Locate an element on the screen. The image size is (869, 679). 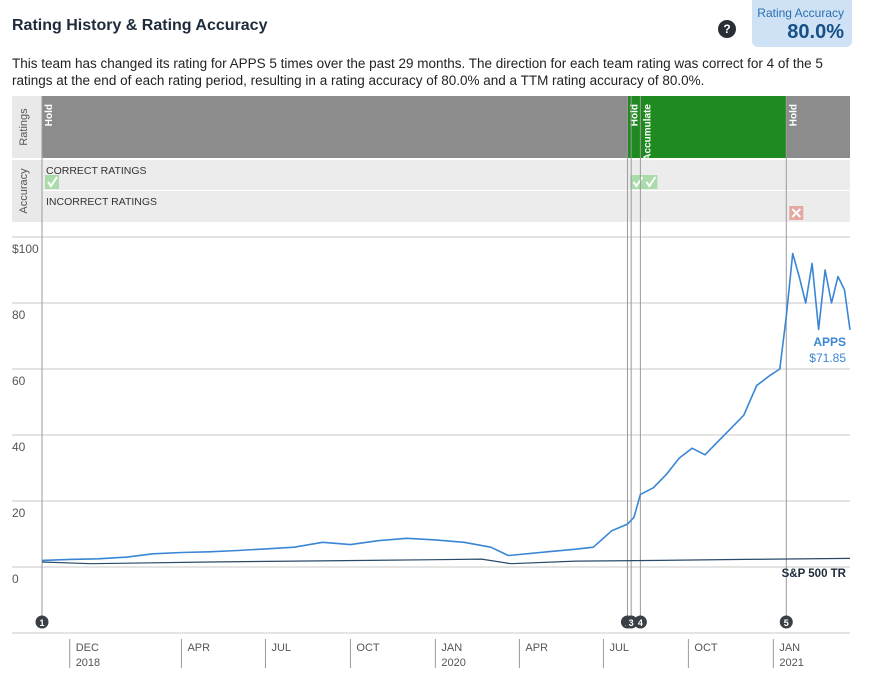
rating-change-number: 3 is located at coordinates (631, 623).